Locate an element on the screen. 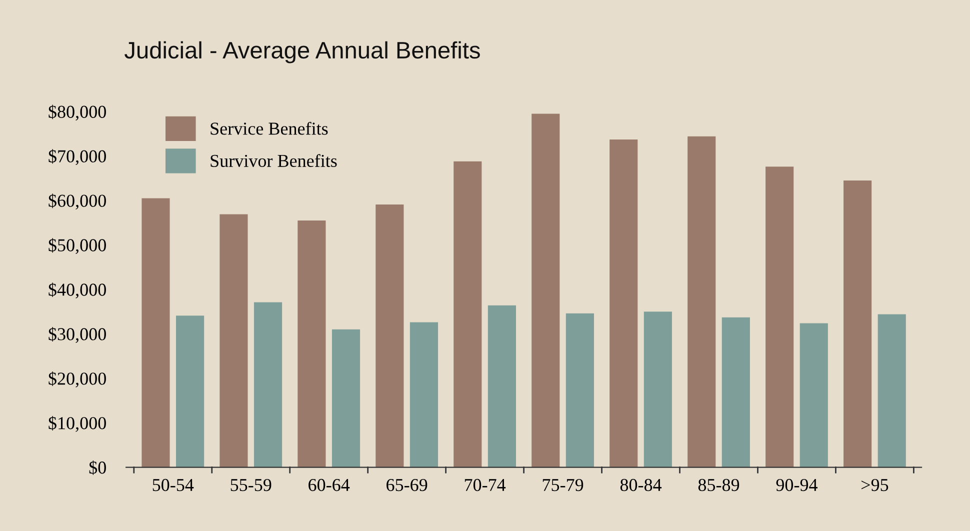 The width and height of the screenshot is (970, 531). x-tick-label: 55-59 is located at coordinates (251, 485).